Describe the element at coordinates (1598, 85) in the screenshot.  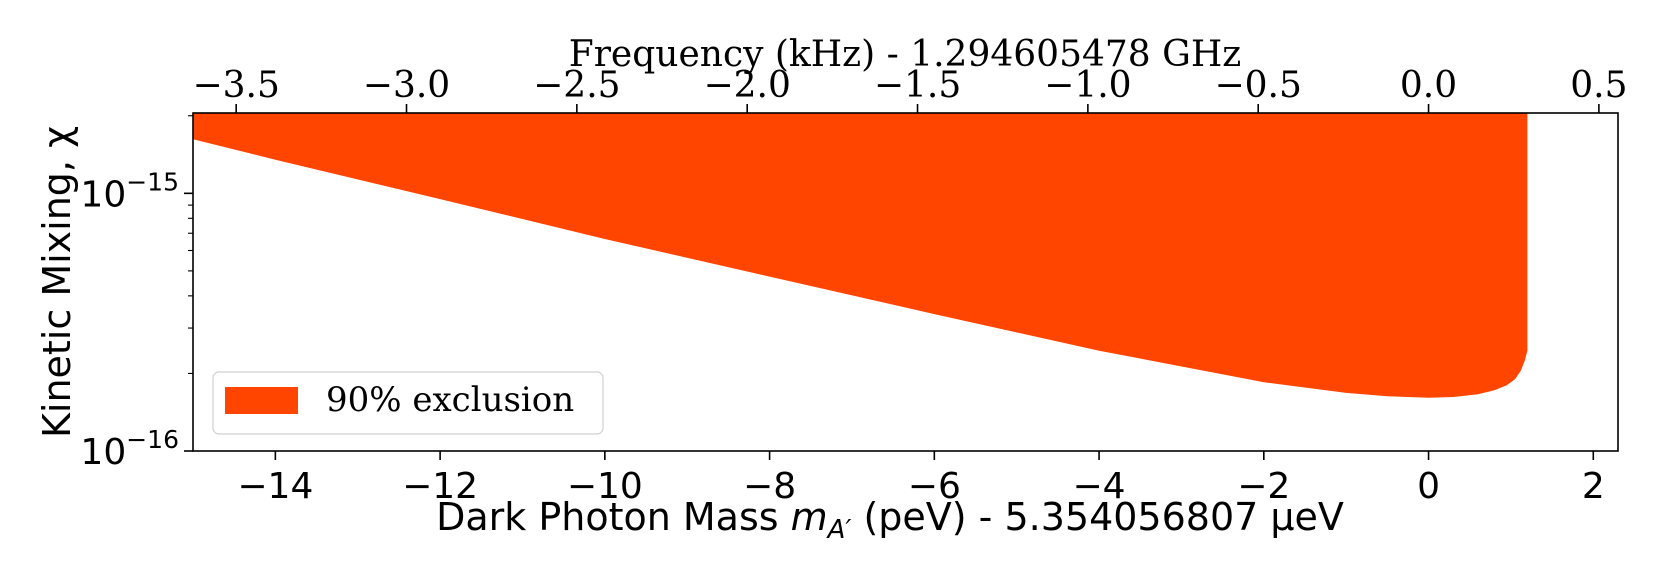
I see `top-tick-label: 0.5` at that location.